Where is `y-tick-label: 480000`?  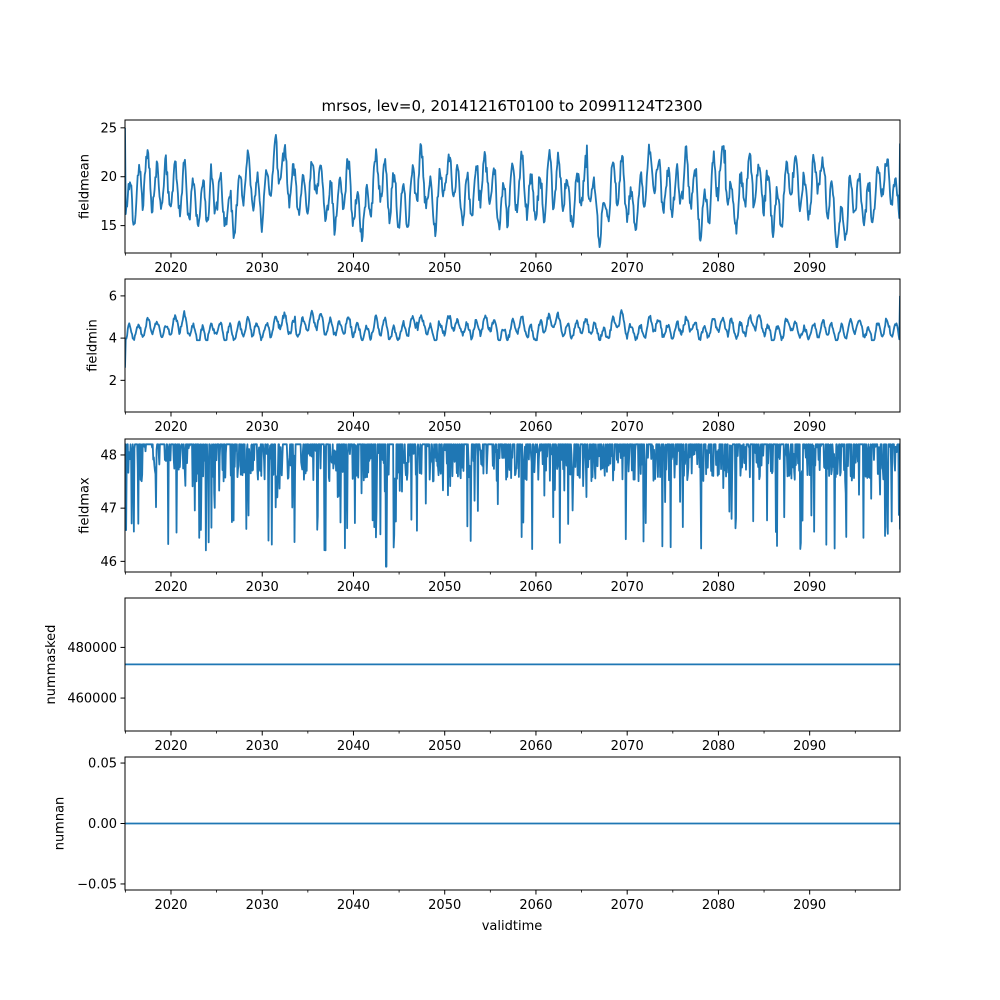
y-tick-label: 480000 is located at coordinates (92, 648).